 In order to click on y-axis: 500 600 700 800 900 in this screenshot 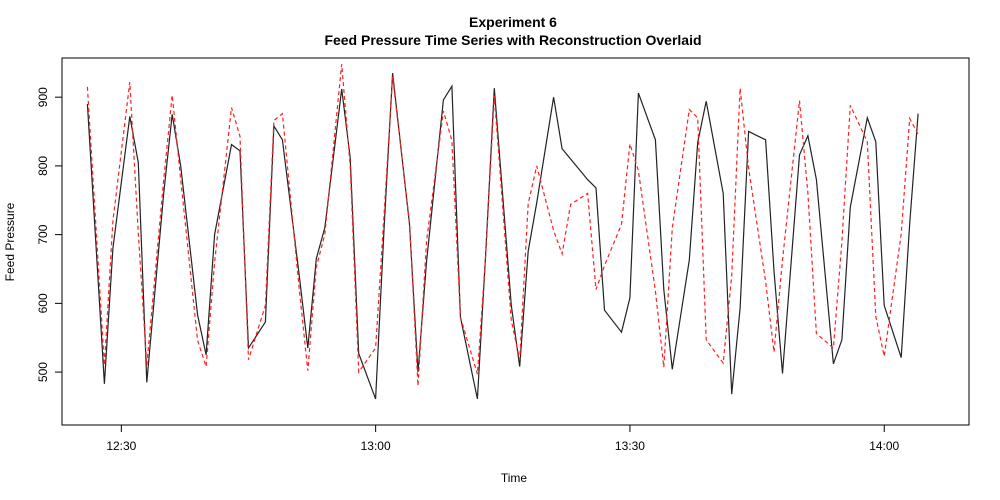, I will do `click(49, 234)`.